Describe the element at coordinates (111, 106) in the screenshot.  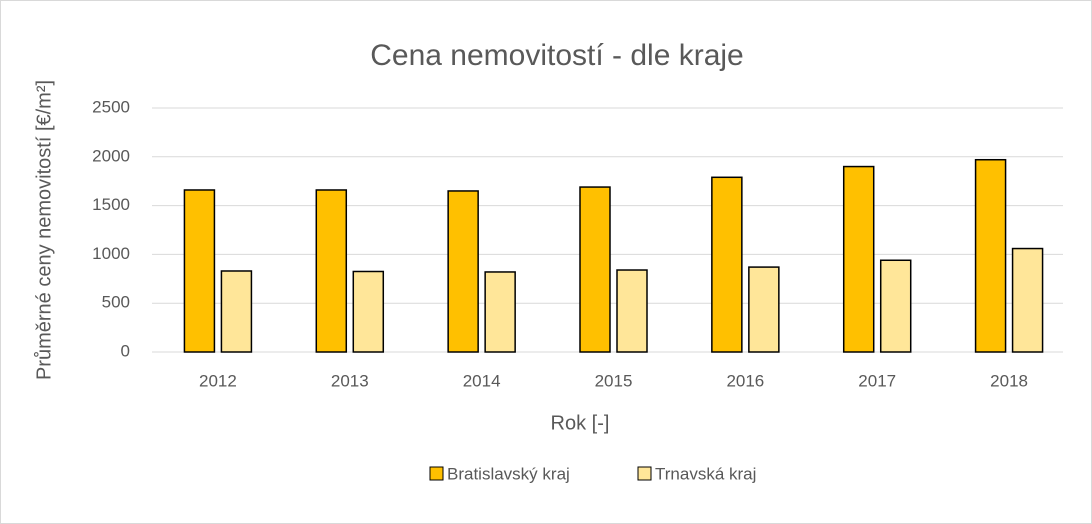
I see `y-tick-label: 2500` at that location.